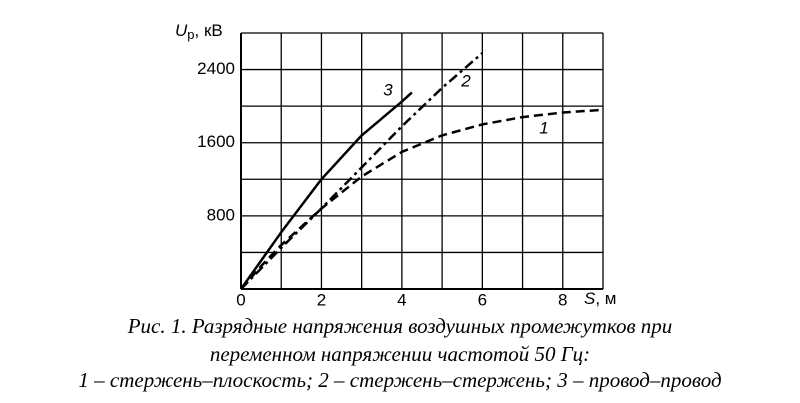  I want to click on y-tick-label: 800, so click(221, 214).